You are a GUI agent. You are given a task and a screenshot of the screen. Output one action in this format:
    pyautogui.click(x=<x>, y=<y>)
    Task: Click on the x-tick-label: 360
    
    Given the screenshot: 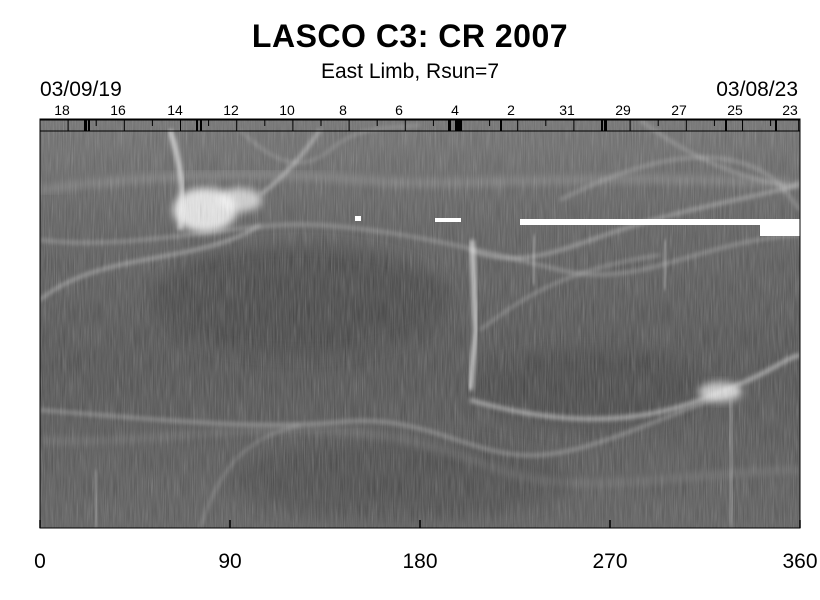 What is the action you would take?
    pyautogui.click(x=800, y=561)
    